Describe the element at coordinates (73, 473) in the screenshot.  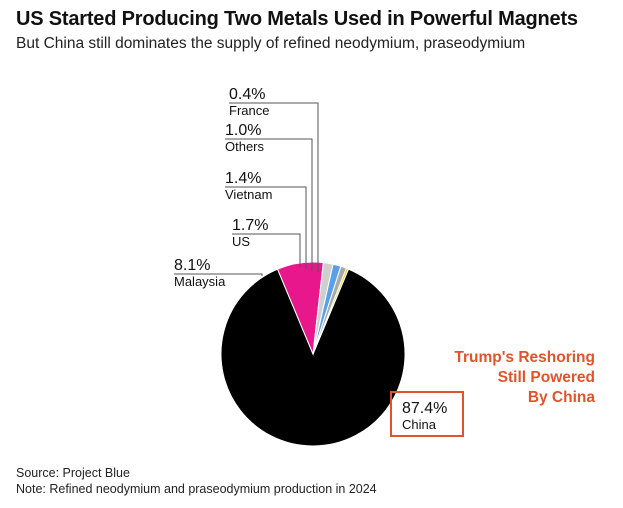
I see `source-note: Source: Project Blue` at that location.